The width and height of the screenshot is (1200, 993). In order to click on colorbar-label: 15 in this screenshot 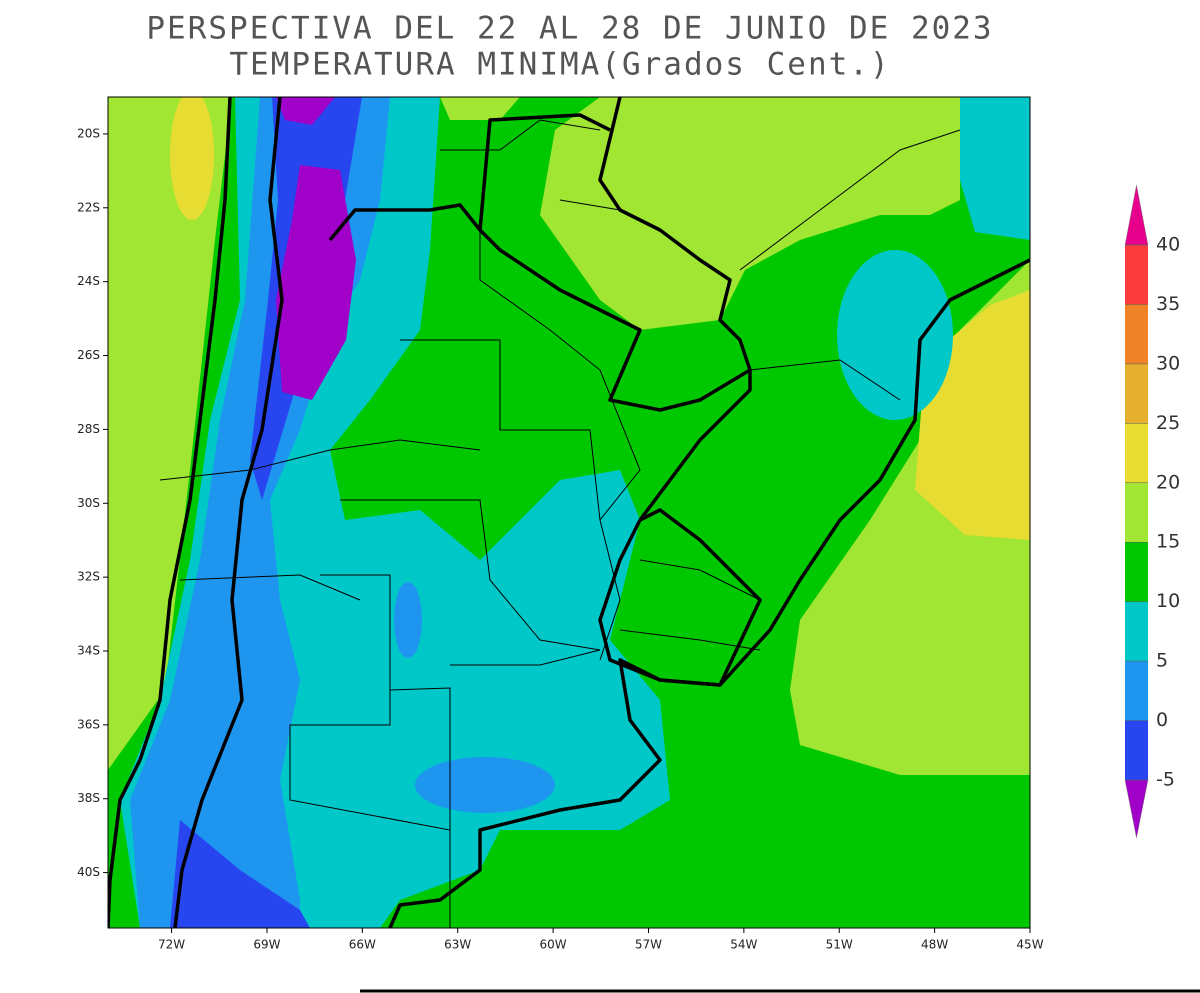, I will do `click(1168, 542)`.